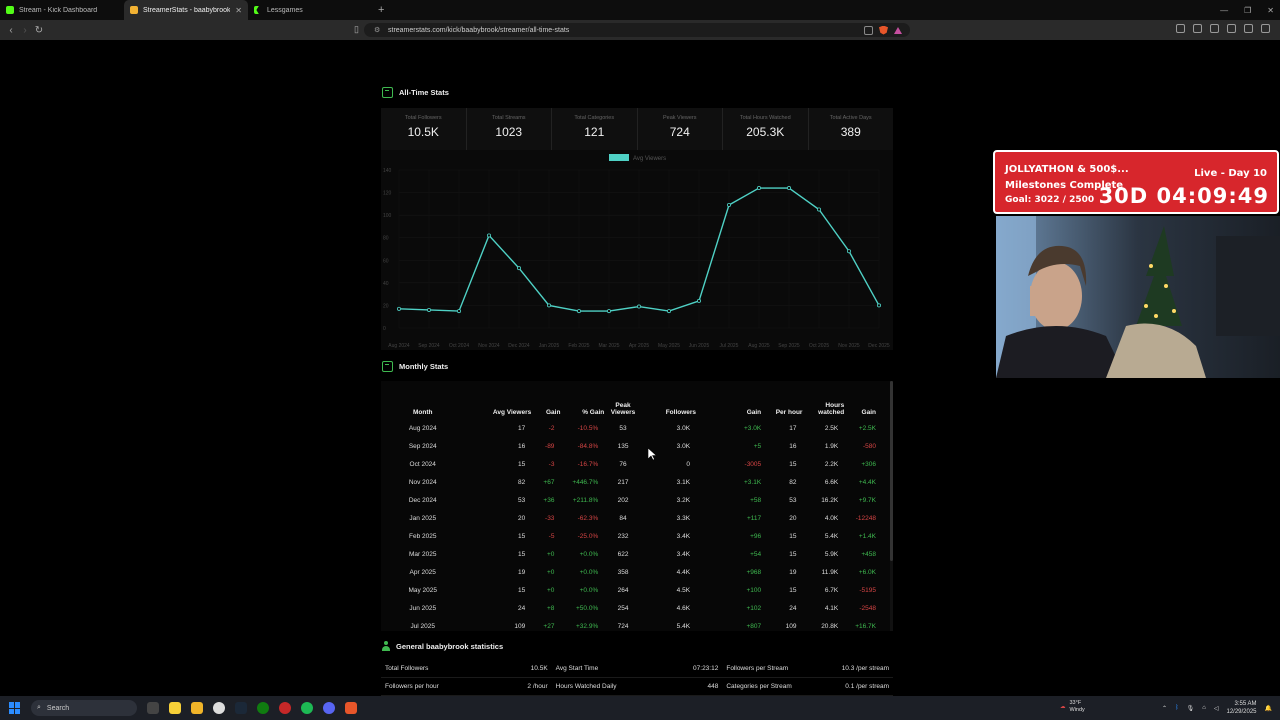  What do you see at coordinates (153, 708) in the screenshot?
I see `task-view-icon` at bounding box center [153, 708].